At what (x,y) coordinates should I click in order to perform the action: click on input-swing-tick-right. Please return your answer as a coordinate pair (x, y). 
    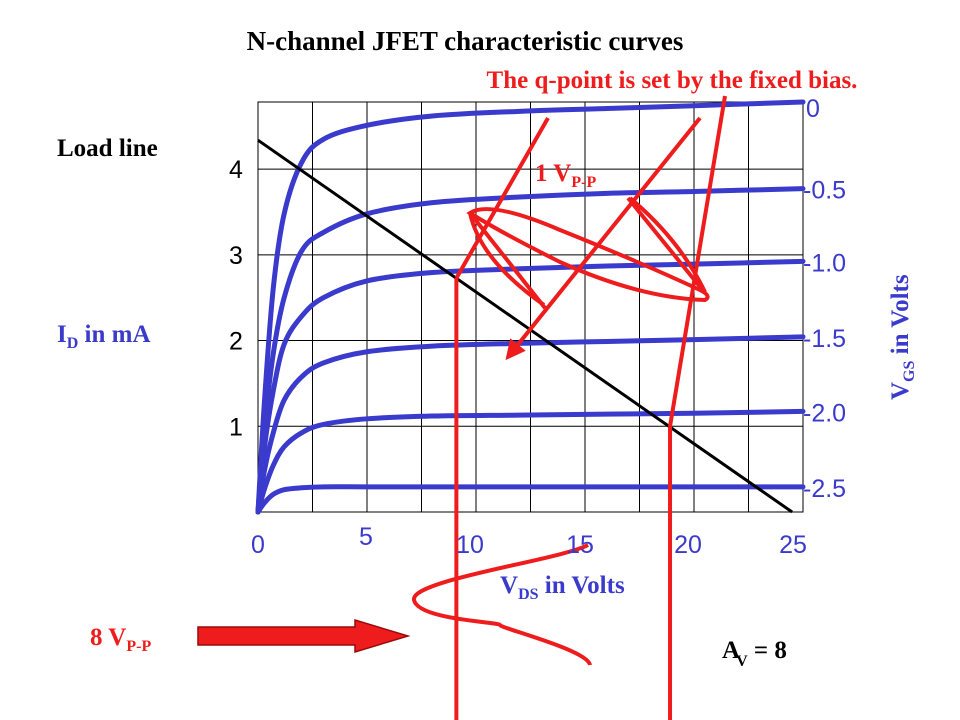
    Looking at the image, I should click on (666, 245).